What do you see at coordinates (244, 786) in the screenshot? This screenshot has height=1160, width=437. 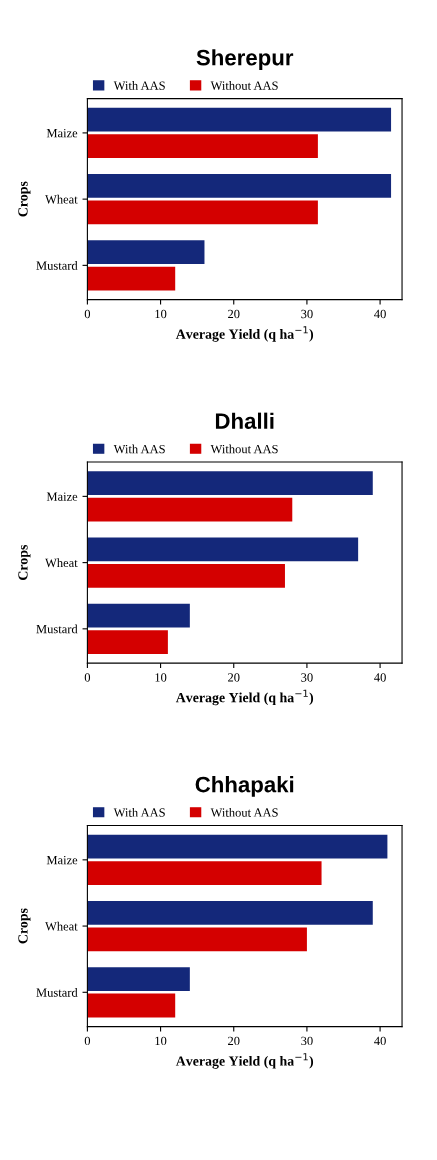 I see `chart-title: Chhapaki` at bounding box center [244, 786].